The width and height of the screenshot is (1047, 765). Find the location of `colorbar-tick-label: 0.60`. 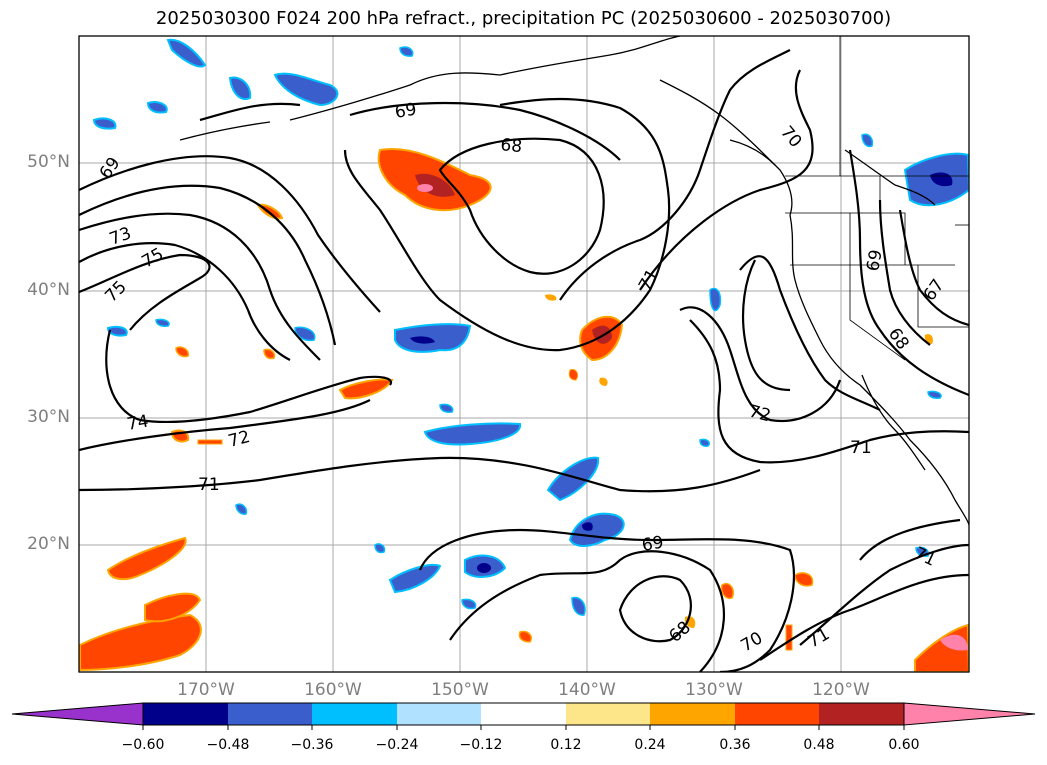

colorbar-tick-label: 0.60 is located at coordinates (904, 745).